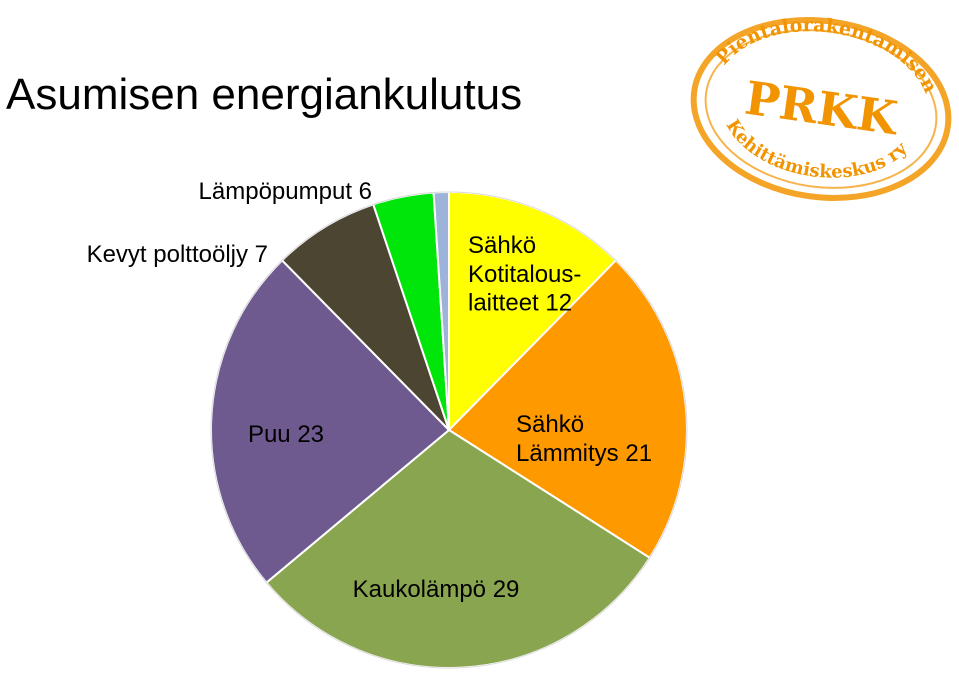  What do you see at coordinates (520, 303) in the screenshot?
I see `slice-label-line: laitteet 12` at bounding box center [520, 303].